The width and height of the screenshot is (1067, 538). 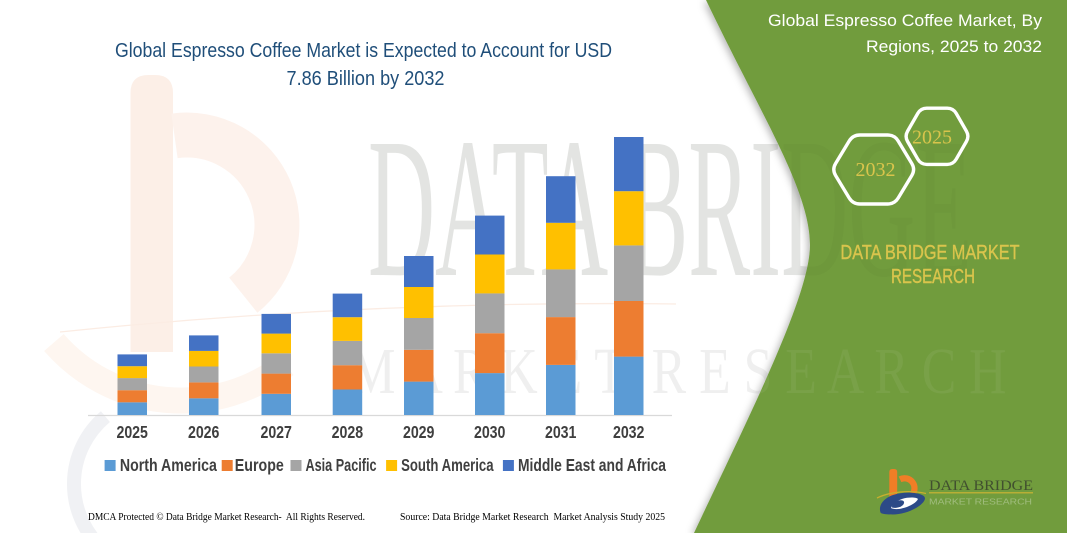 What do you see at coordinates (592, 465) in the screenshot?
I see `svg-text: Middle East and Africa` at bounding box center [592, 465].